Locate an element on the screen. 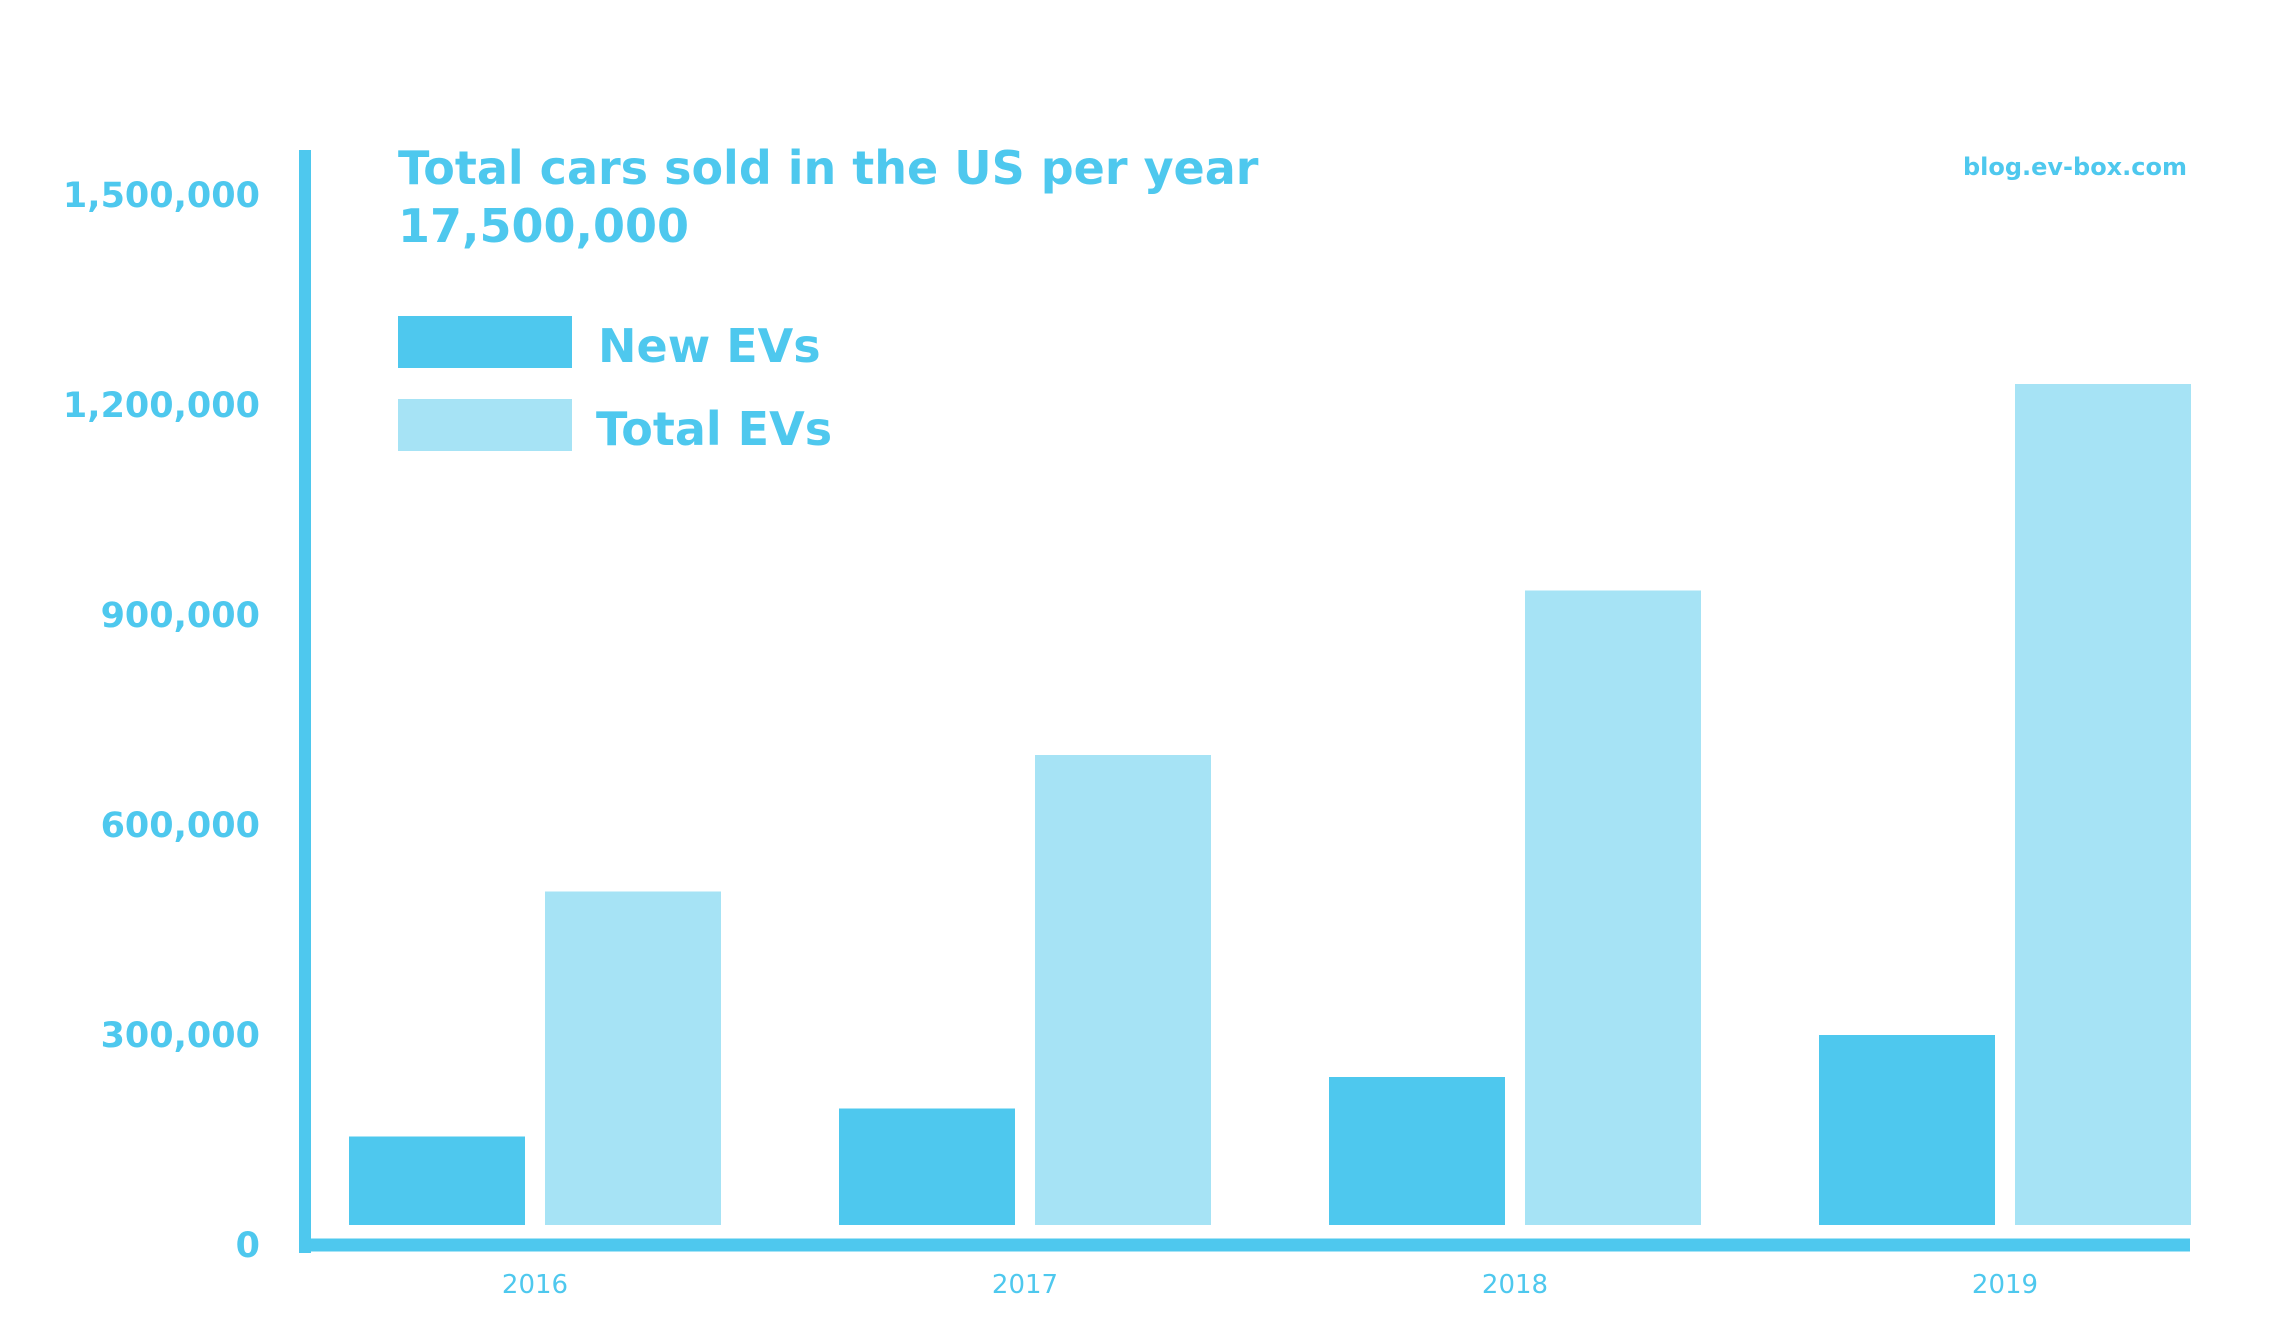  y-tick-label: 600,000 is located at coordinates (180, 826).